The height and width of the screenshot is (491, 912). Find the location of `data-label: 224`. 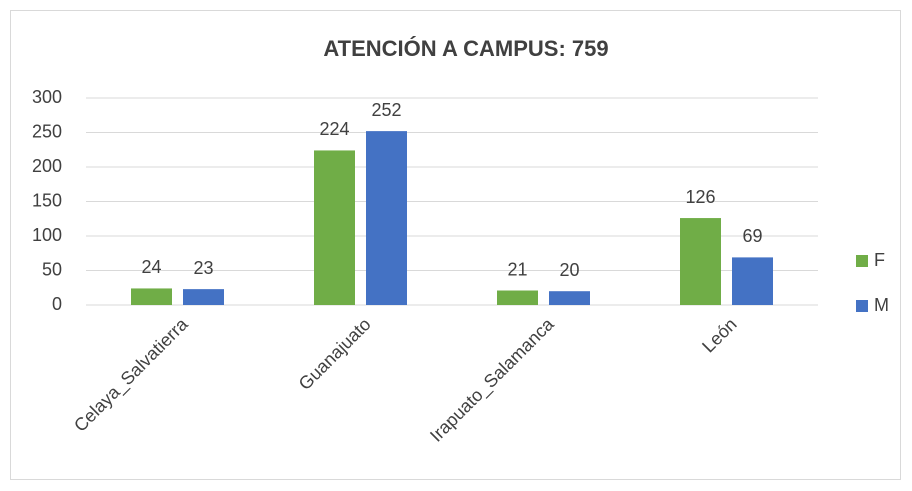

data-label: 224 is located at coordinates (334, 129).